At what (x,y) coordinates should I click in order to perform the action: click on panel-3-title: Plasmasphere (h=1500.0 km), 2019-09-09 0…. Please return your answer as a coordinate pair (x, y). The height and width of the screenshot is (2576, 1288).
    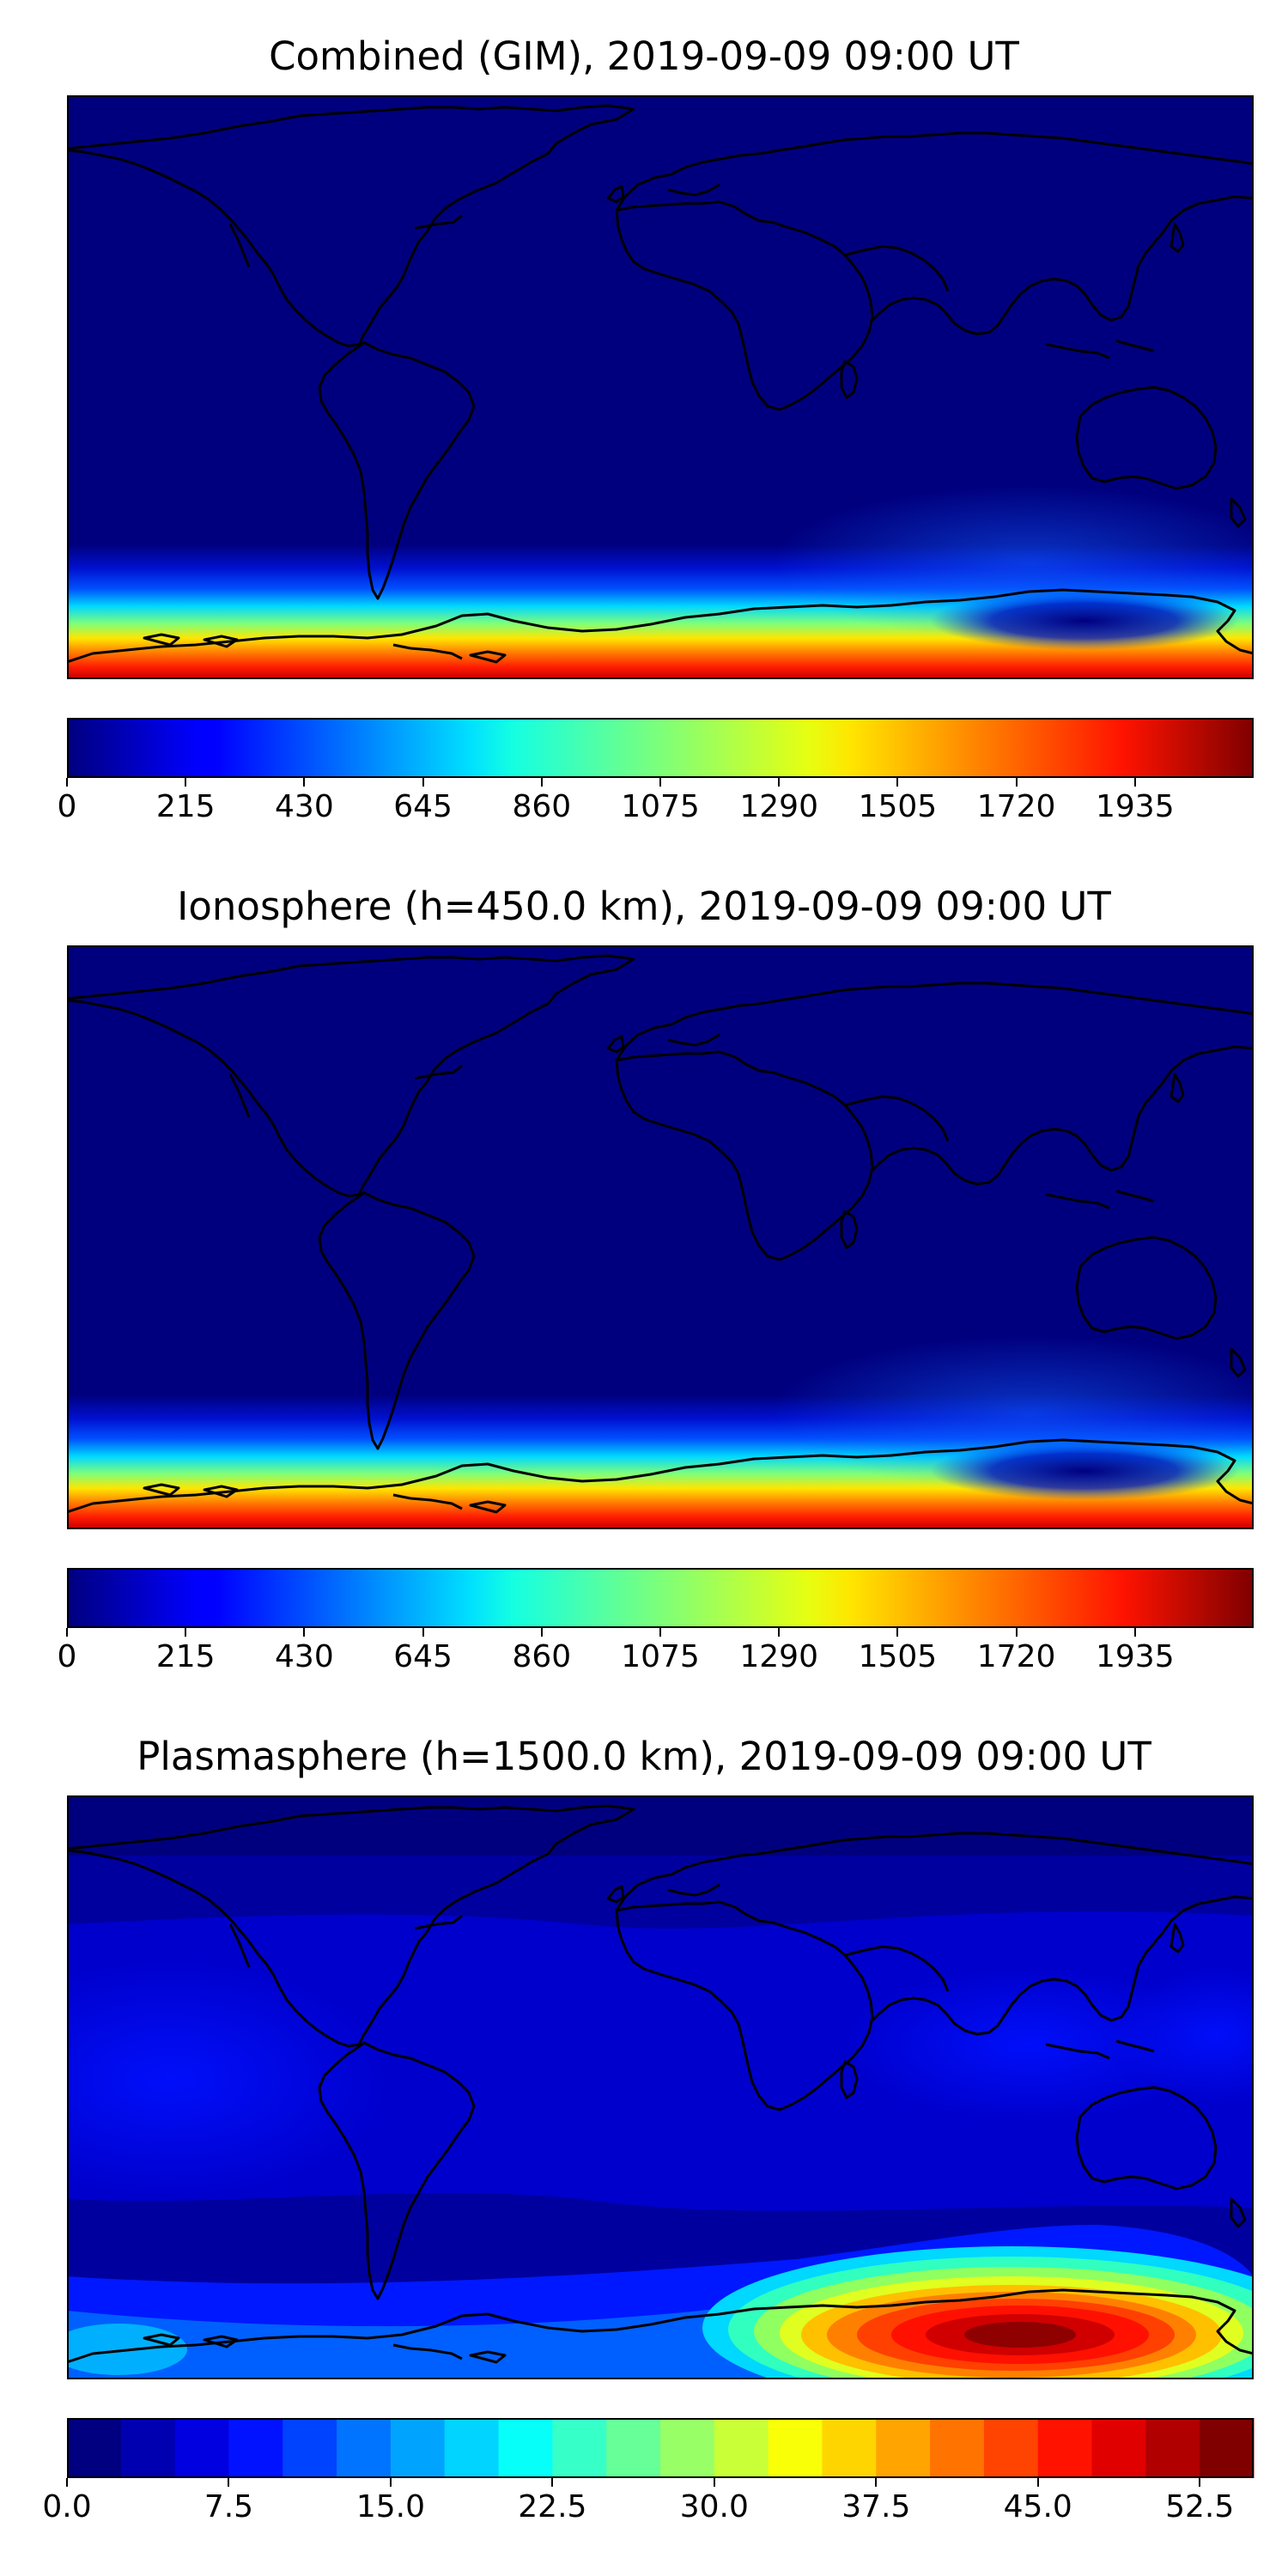
    Looking at the image, I should click on (644, 1756).